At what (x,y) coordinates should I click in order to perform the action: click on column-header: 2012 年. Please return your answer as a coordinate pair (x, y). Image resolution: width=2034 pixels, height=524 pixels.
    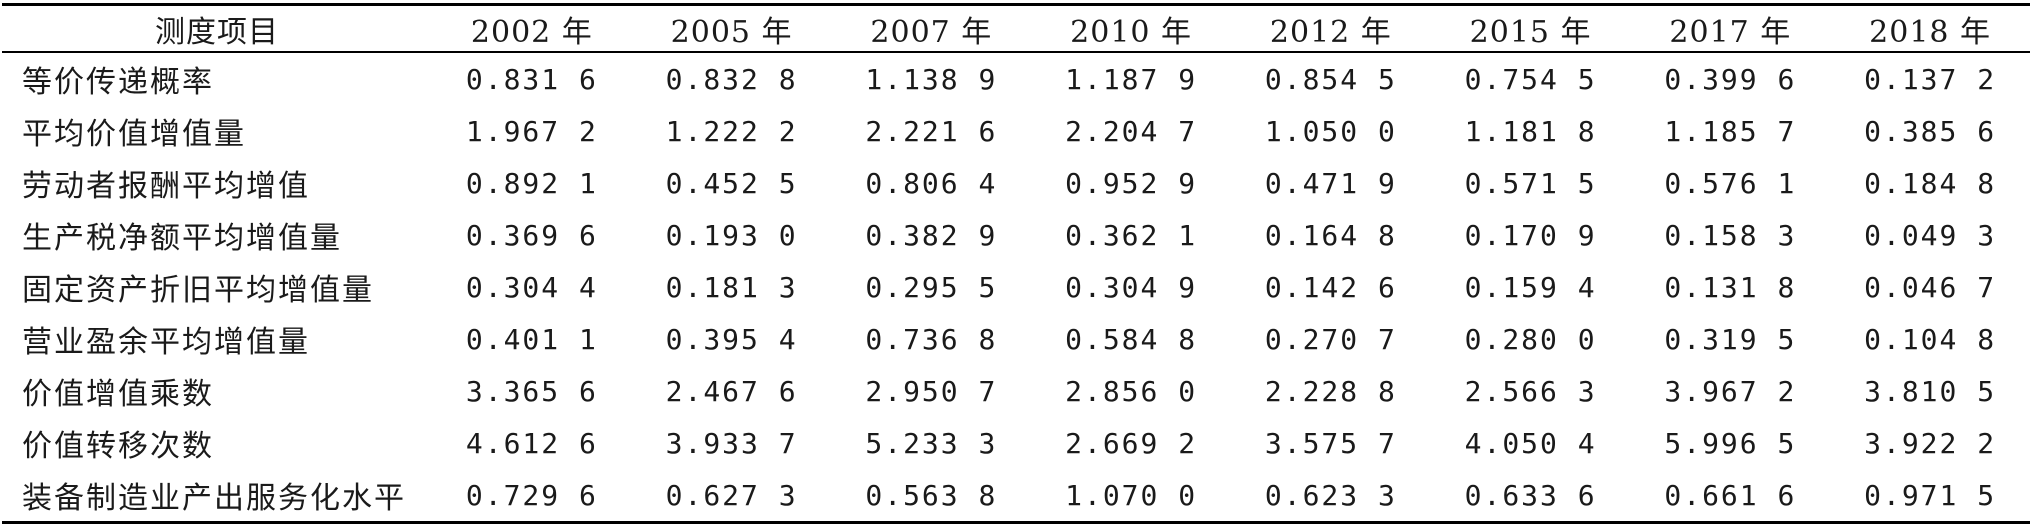
    Looking at the image, I should click on (1330, 32).